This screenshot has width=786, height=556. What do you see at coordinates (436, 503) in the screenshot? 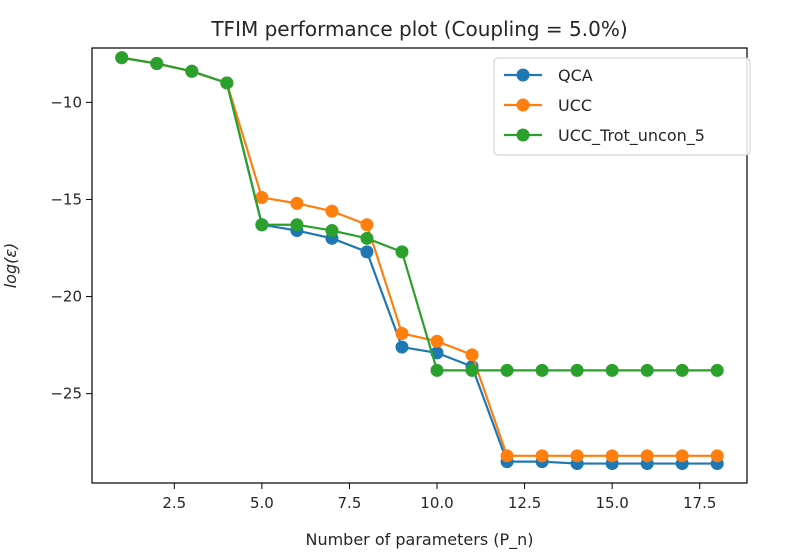
I see `x-tick-label: 10.0` at bounding box center [436, 503].